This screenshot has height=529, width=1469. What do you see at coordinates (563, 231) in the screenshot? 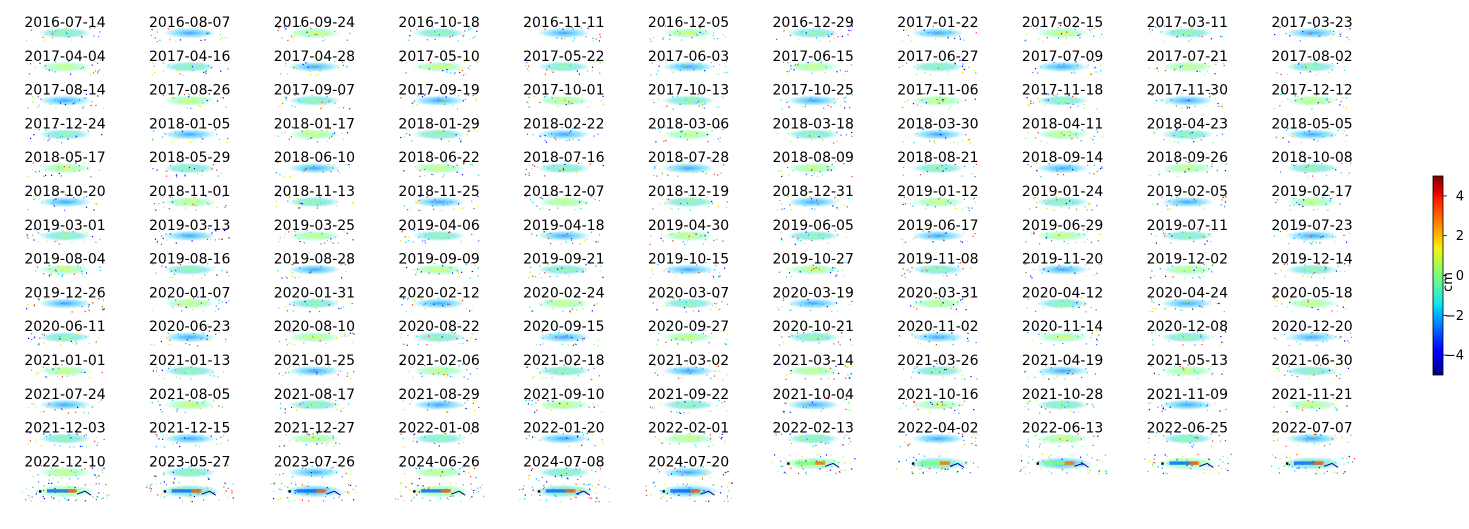
I see `panel: 2019-04-18` at bounding box center [563, 231].